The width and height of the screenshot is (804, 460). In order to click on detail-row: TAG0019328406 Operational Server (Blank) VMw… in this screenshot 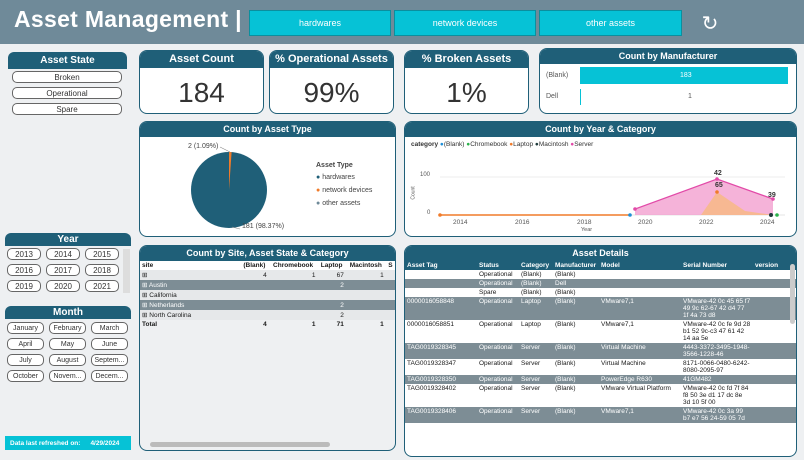, I will do `click(600, 415)`.